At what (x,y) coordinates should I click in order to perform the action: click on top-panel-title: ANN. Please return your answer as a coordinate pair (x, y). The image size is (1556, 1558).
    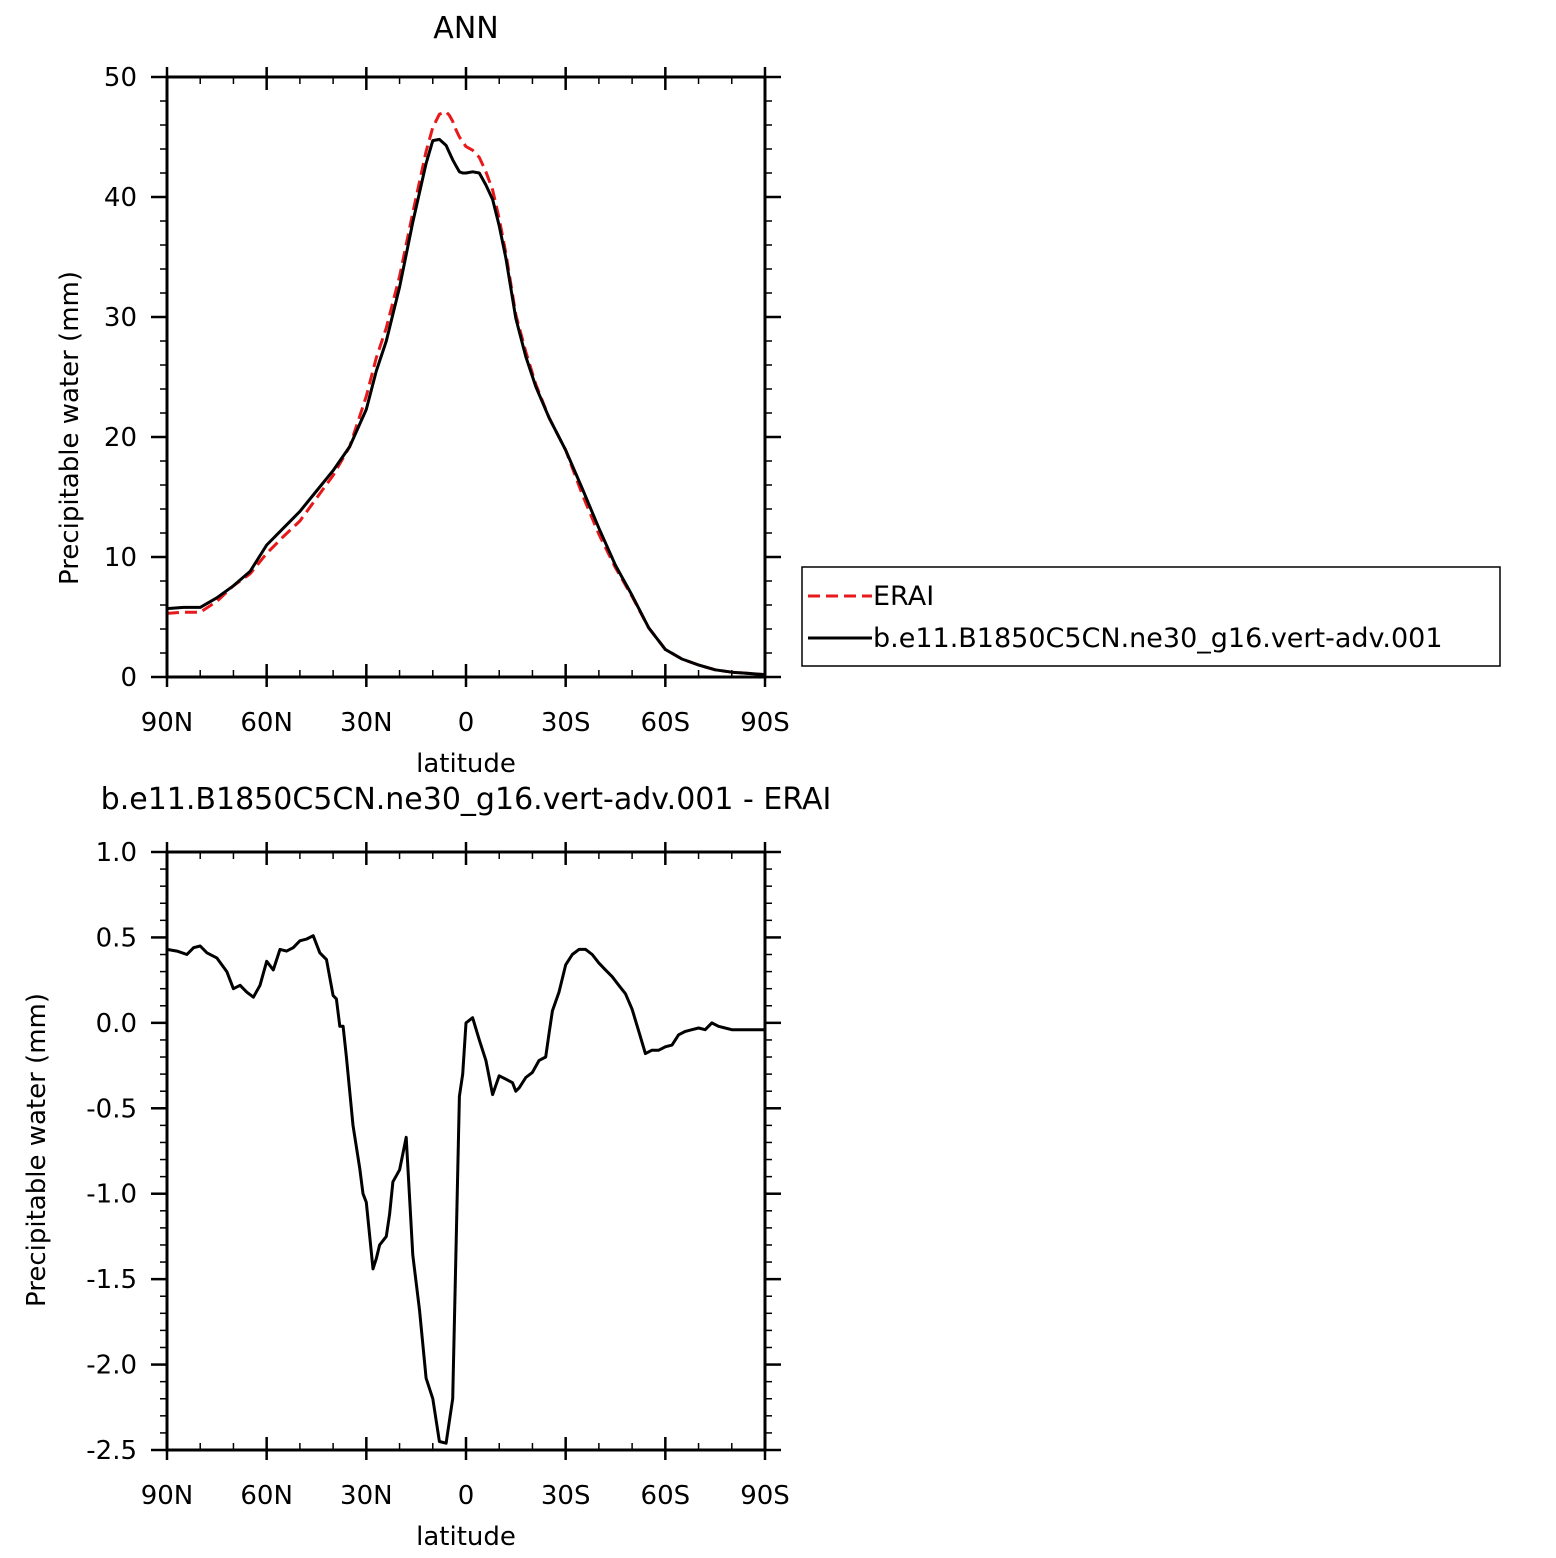
    Looking at the image, I should click on (465, 28).